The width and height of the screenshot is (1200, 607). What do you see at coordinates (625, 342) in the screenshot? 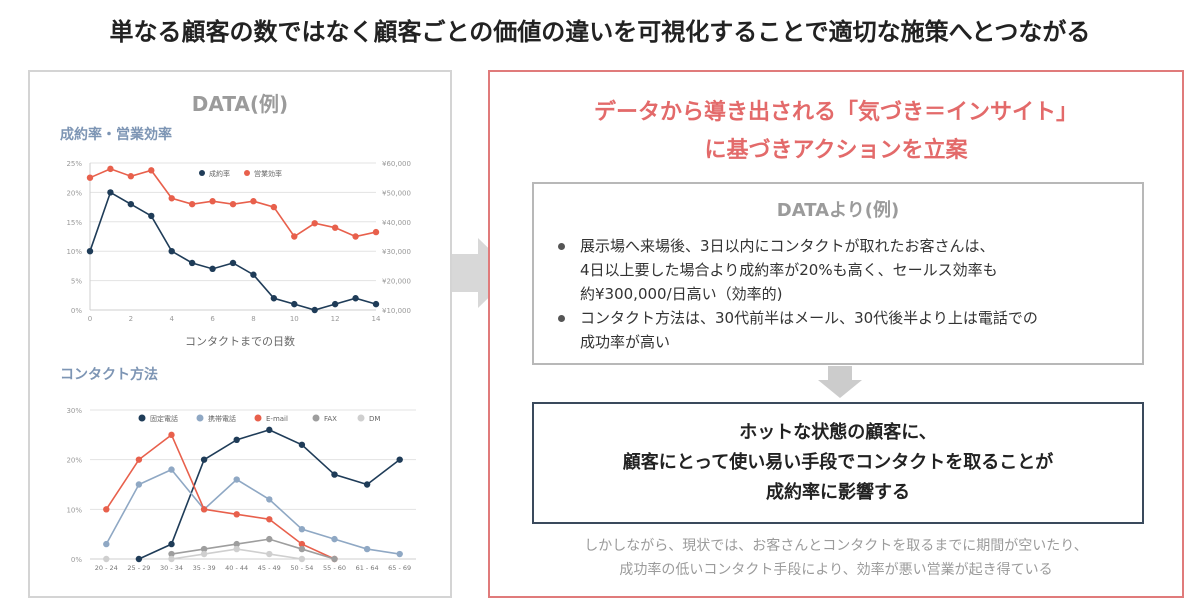
I see `finding-text: 成功率が高い` at bounding box center [625, 342].